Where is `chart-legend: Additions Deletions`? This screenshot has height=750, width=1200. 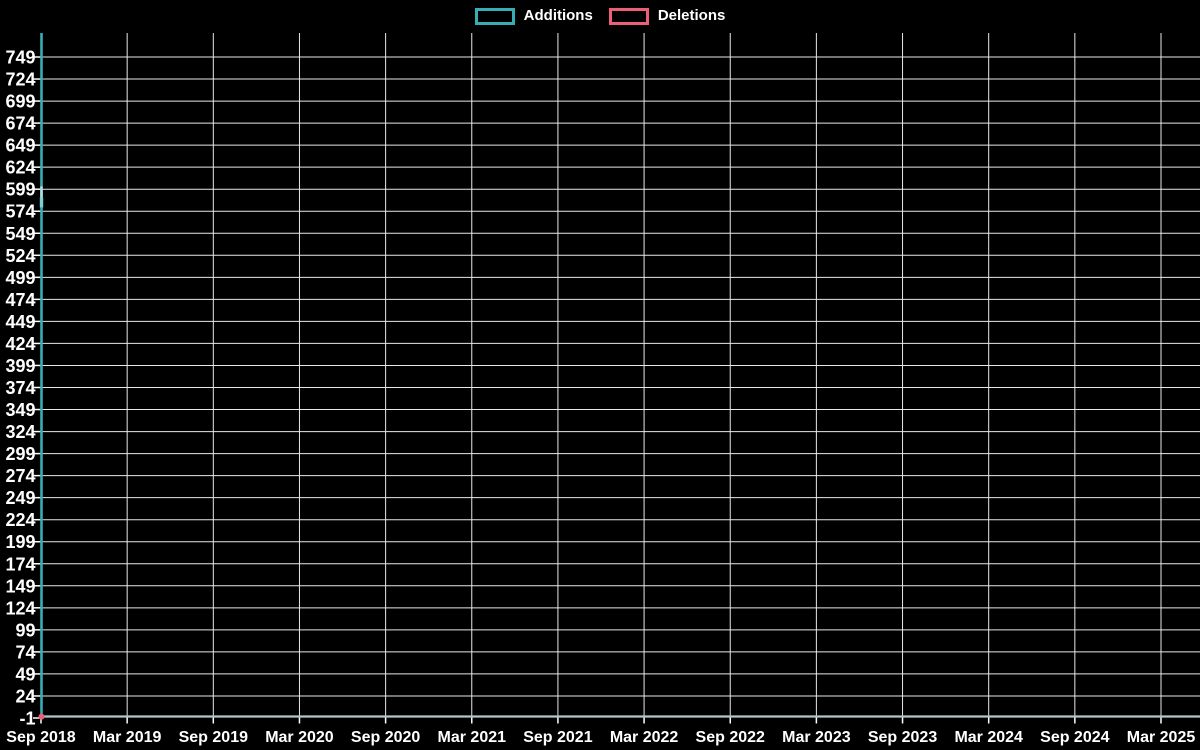 chart-legend: Additions Deletions is located at coordinates (600, 16).